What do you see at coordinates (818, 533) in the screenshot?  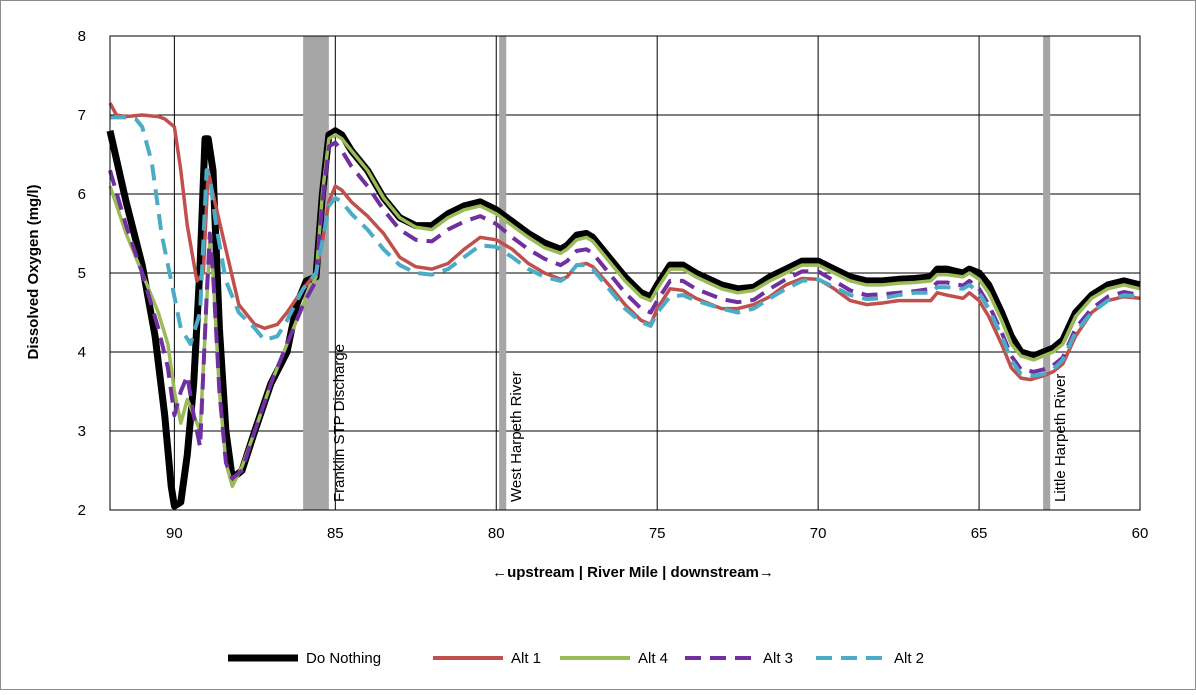 I see `x-tick-label: 70` at bounding box center [818, 533].